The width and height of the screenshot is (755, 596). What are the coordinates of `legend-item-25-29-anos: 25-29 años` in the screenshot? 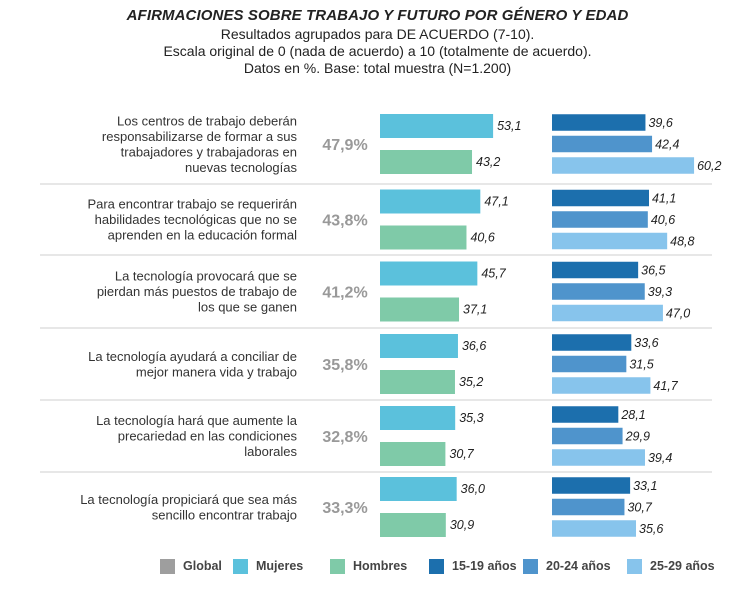 It's located at (671, 566).